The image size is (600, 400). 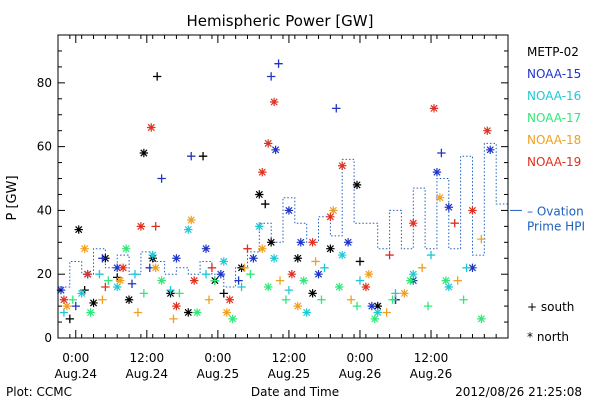 What do you see at coordinates (550, 307) in the screenshot?
I see `legend-symbol-south: + south` at bounding box center [550, 307].